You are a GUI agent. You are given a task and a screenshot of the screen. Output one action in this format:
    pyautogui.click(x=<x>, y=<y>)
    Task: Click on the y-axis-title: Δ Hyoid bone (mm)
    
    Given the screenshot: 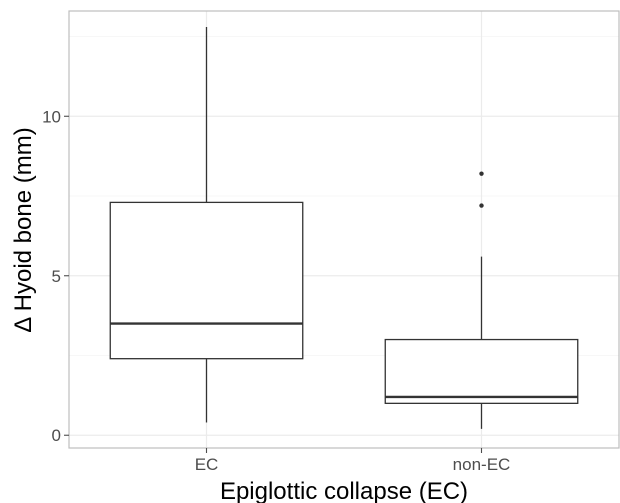 What is the action you would take?
    pyautogui.click(x=23, y=229)
    